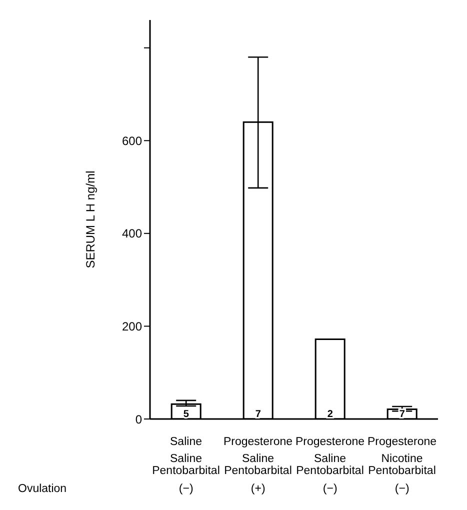  I want to click on y-tick-label: 600, so click(132, 141).